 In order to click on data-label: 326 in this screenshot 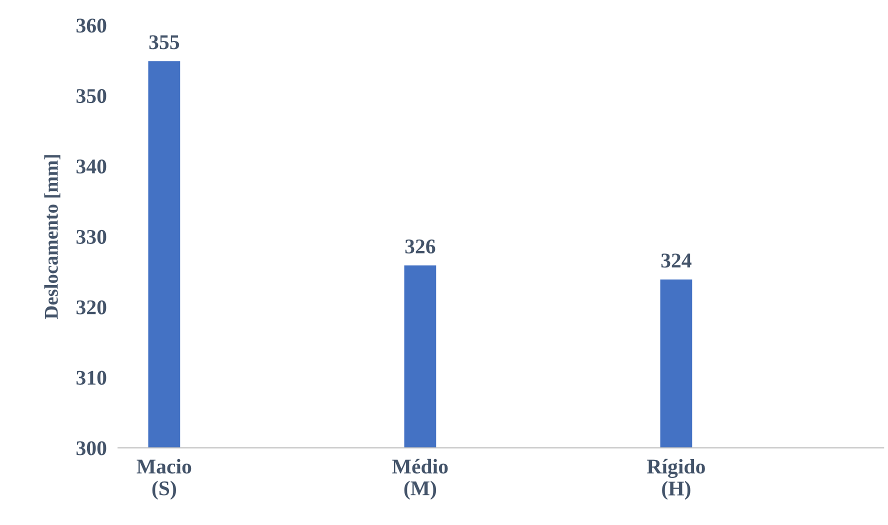, I will do `click(420, 247)`.